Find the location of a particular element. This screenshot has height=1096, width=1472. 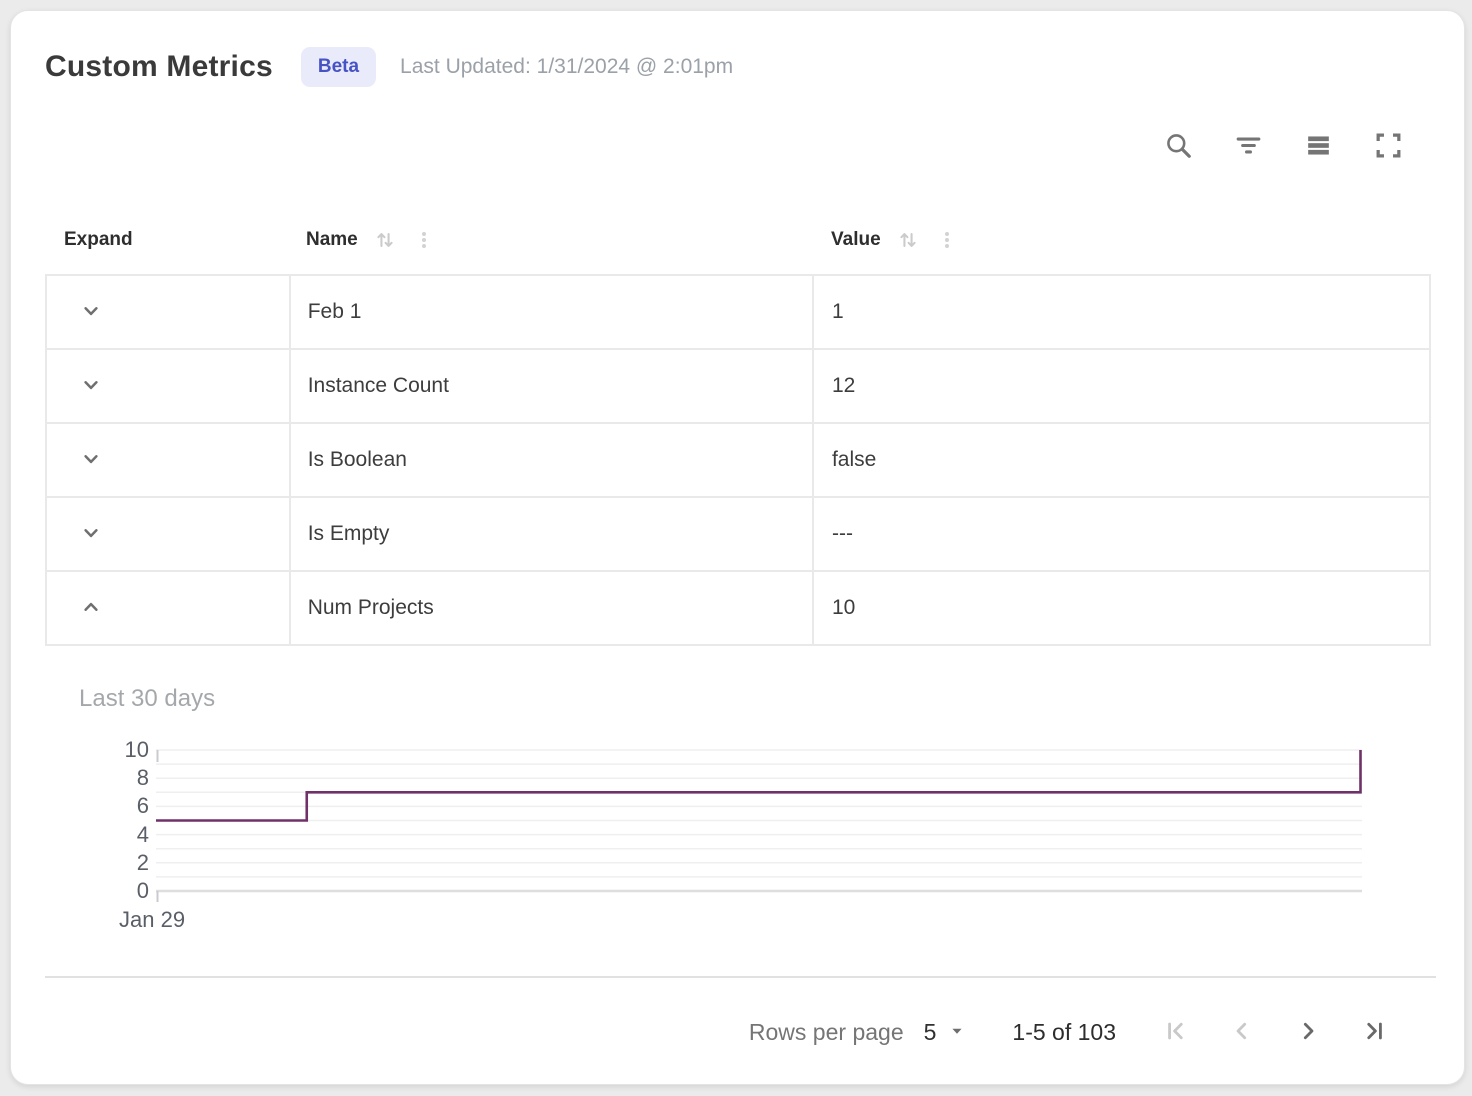

first-page-icon is located at coordinates (1176, 1032).